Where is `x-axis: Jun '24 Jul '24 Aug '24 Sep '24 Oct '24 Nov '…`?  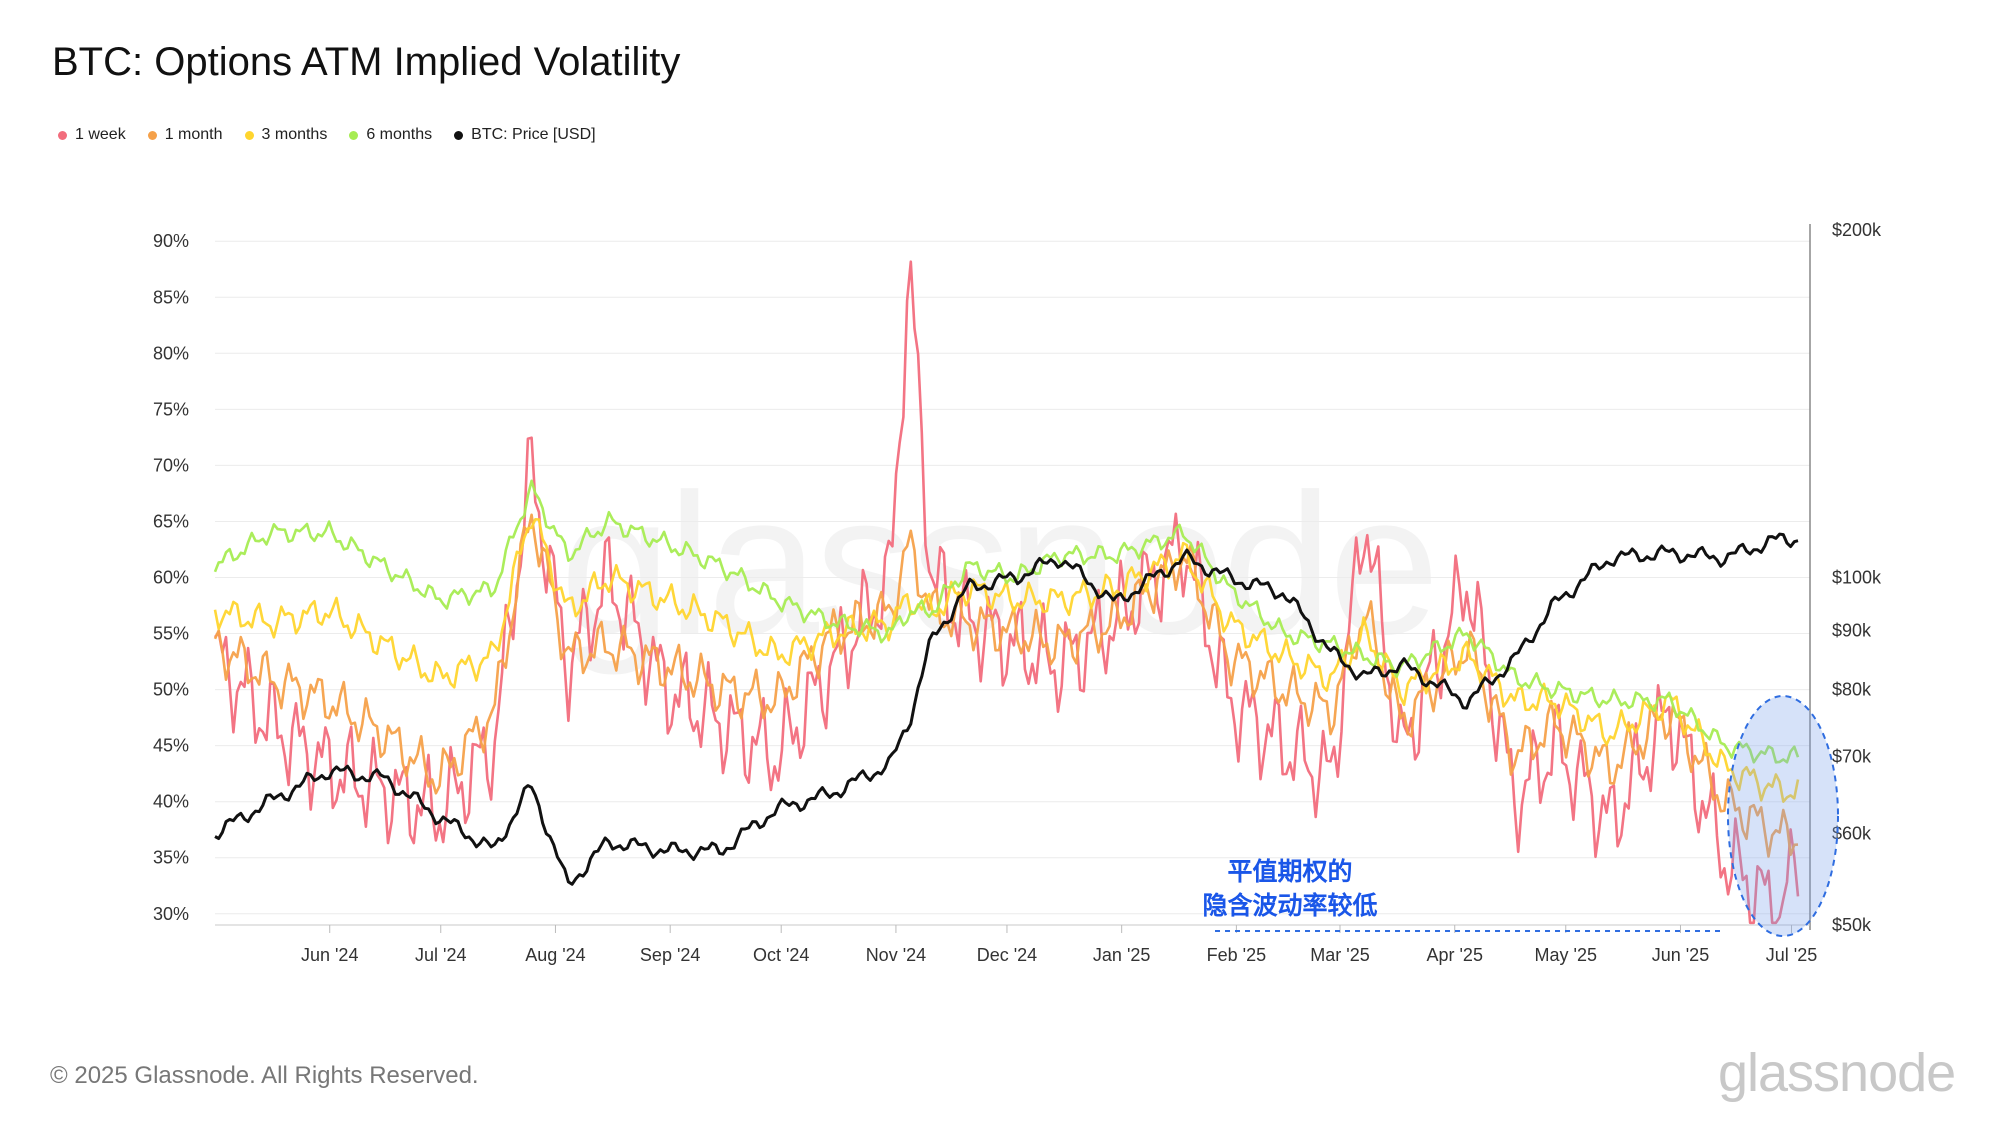 x-axis: Jun '24 Jul '24 Aug '24 Sep '24 Oct '24 Nov '… is located at coordinates (1016, 944).